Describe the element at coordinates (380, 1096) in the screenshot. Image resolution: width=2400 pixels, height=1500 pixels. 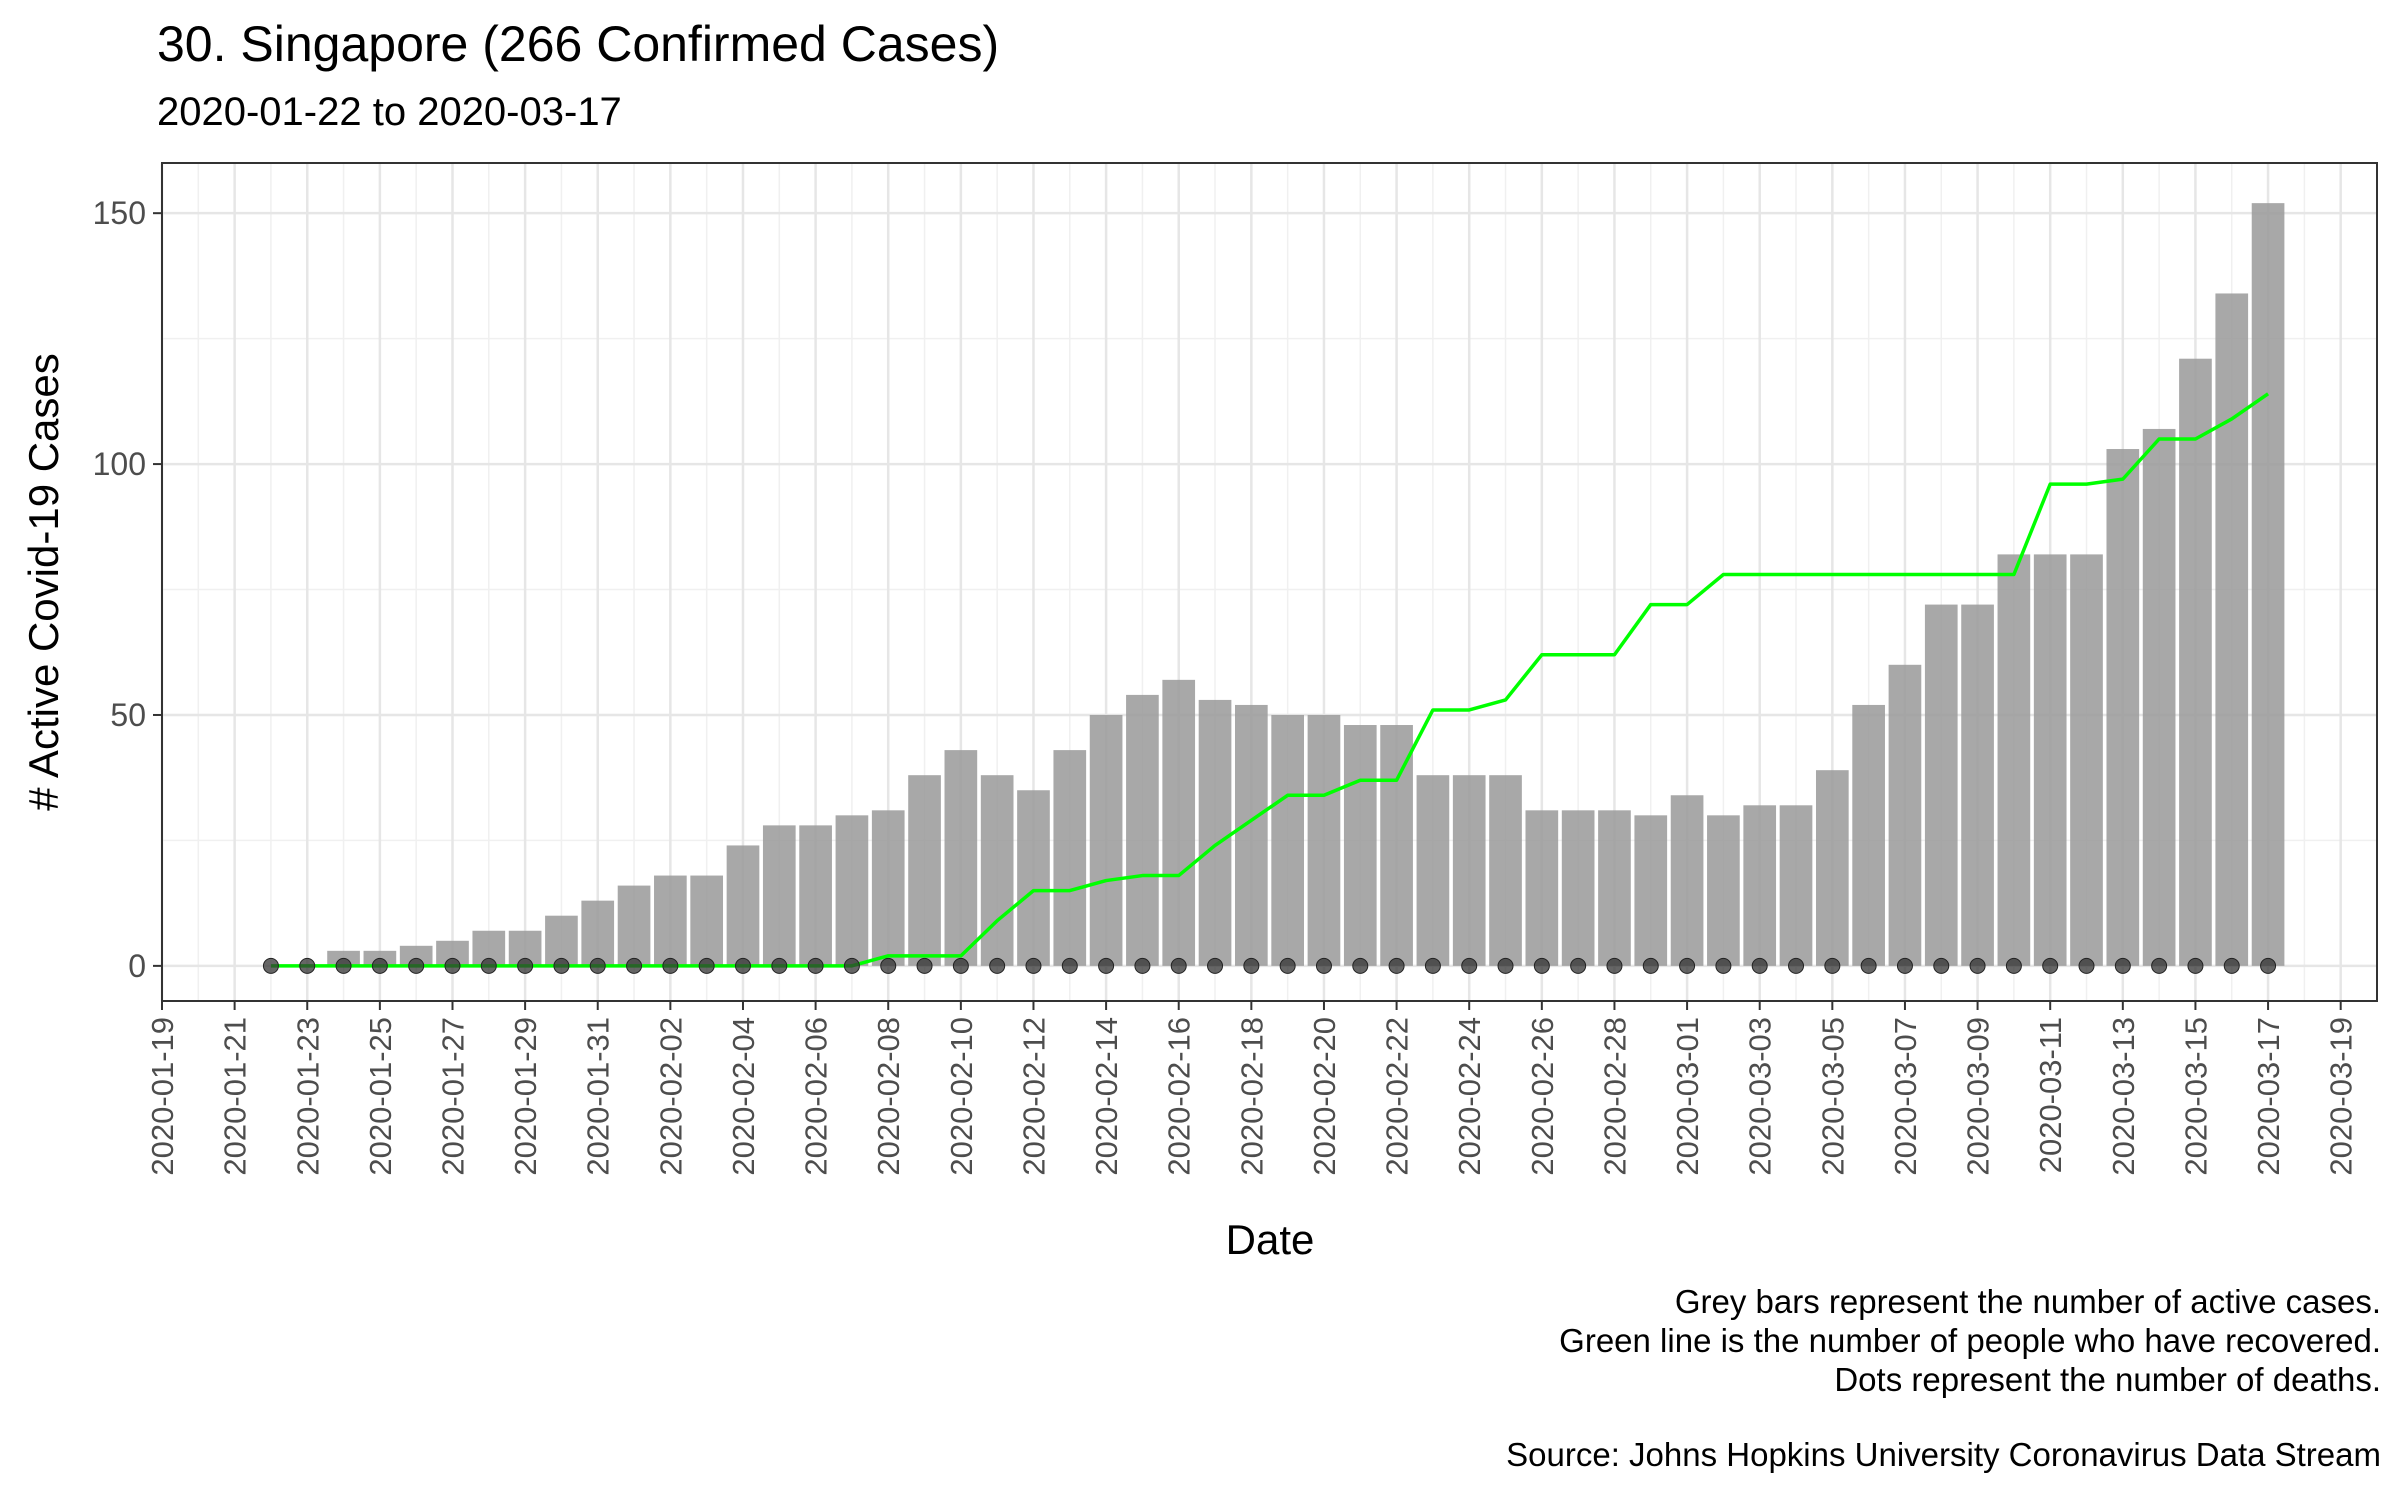
I see `x-tick-label: 2020-01-25` at that location.